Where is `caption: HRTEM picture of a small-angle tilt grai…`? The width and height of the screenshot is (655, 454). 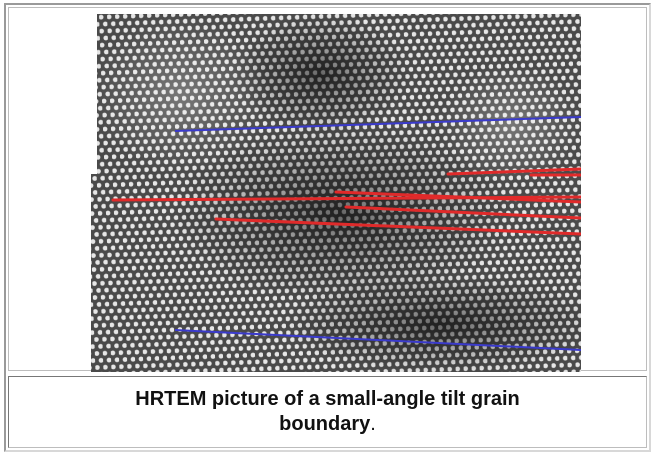
caption: HRTEM picture of a small-angle tilt grai… is located at coordinates (328, 412).